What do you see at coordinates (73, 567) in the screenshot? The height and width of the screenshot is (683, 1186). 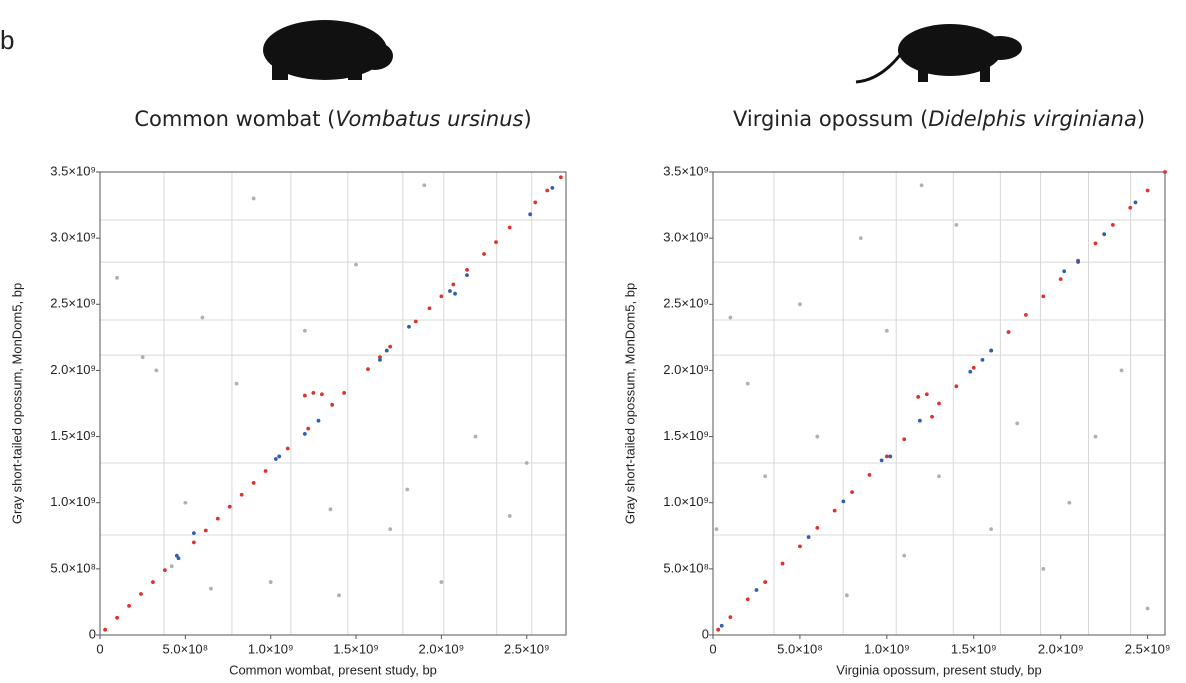 I see `y-tick-label: 5.0×10⁸` at bounding box center [73, 567].